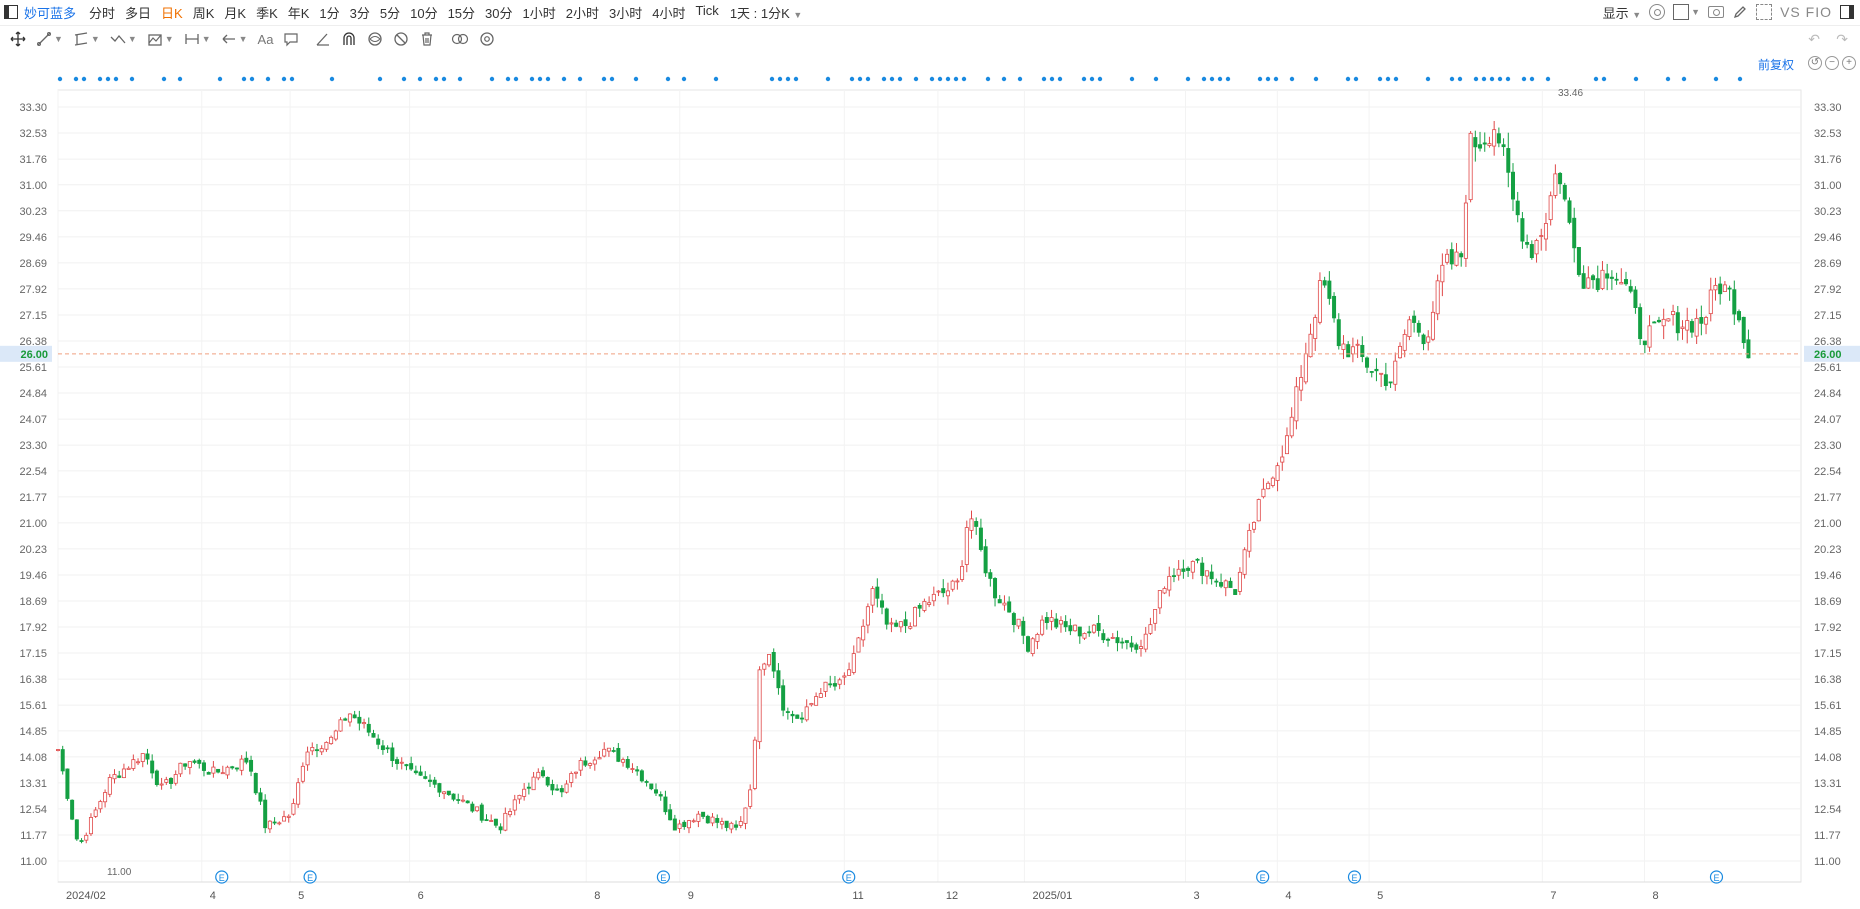  What do you see at coordinates (1842, 39) in the screenshot?
I see `redo-icon: ↷` at bounding box center [1842, 39].